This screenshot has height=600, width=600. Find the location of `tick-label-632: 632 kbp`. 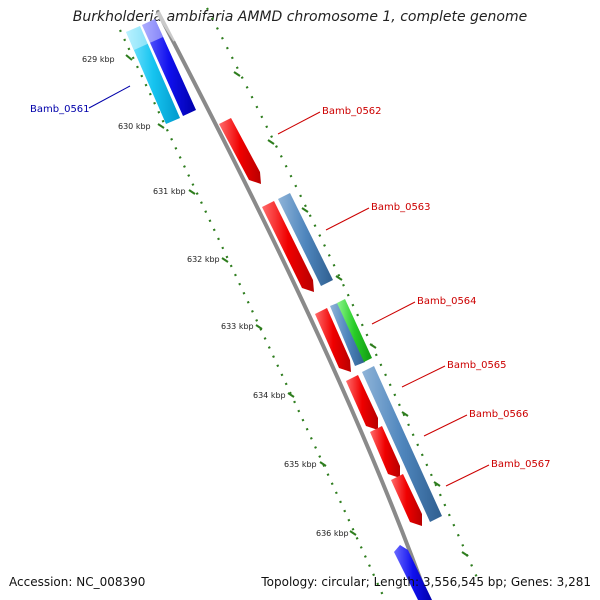

tick-label-632: 632 kbp is located at coordinates (203, 259).